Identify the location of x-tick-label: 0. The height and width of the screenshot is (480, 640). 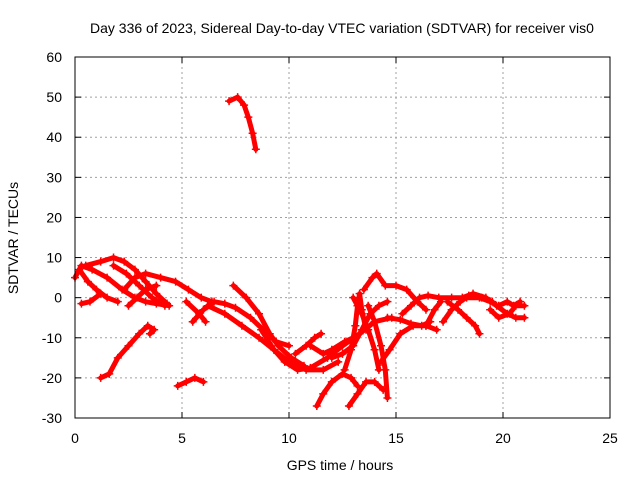
(75, 438).